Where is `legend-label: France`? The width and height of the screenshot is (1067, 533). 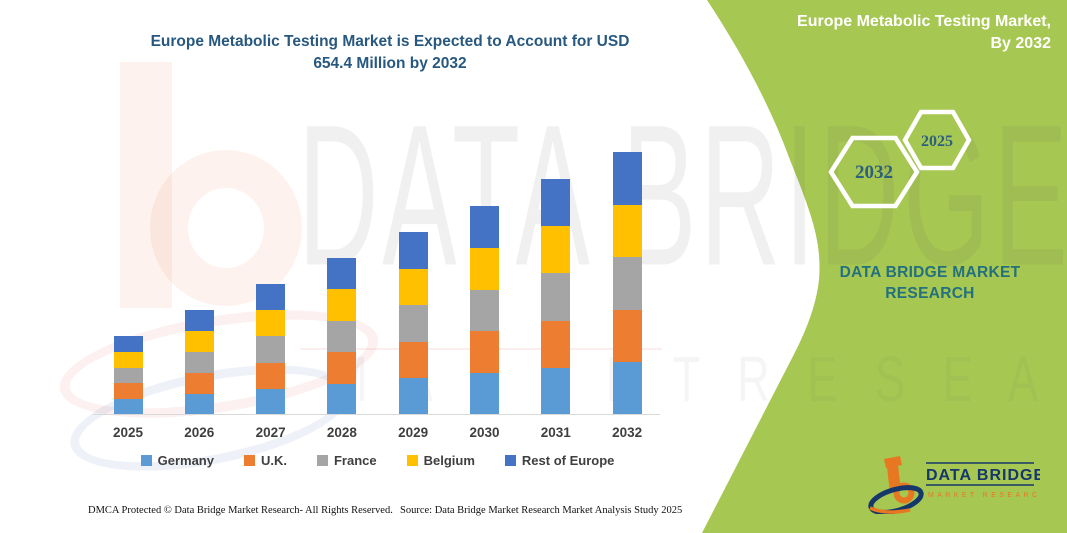
legend-label: France is located at coordinates (355, 460).